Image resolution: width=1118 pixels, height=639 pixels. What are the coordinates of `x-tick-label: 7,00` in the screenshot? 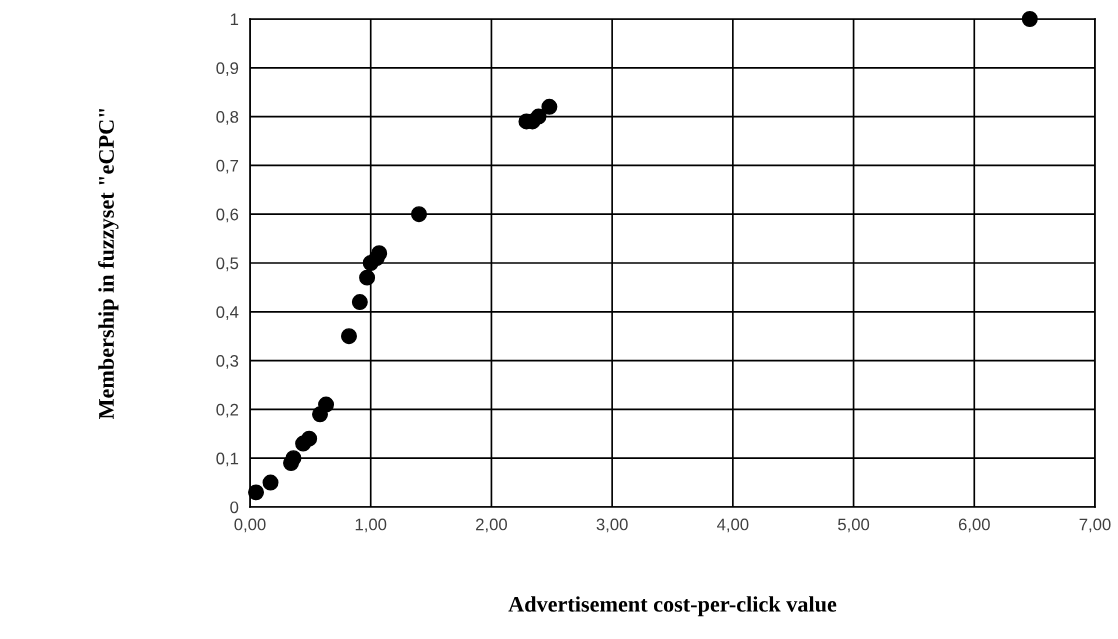 It's located at (1095, 525).